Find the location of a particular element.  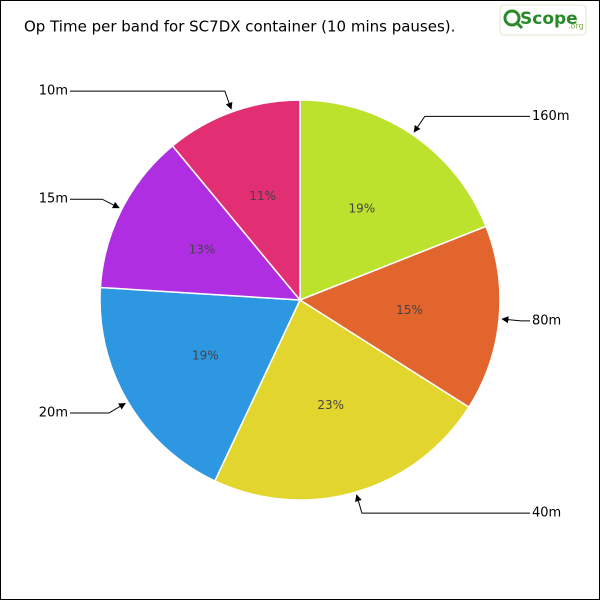

logo-suffix: .org is located at coordinates (576, 26).